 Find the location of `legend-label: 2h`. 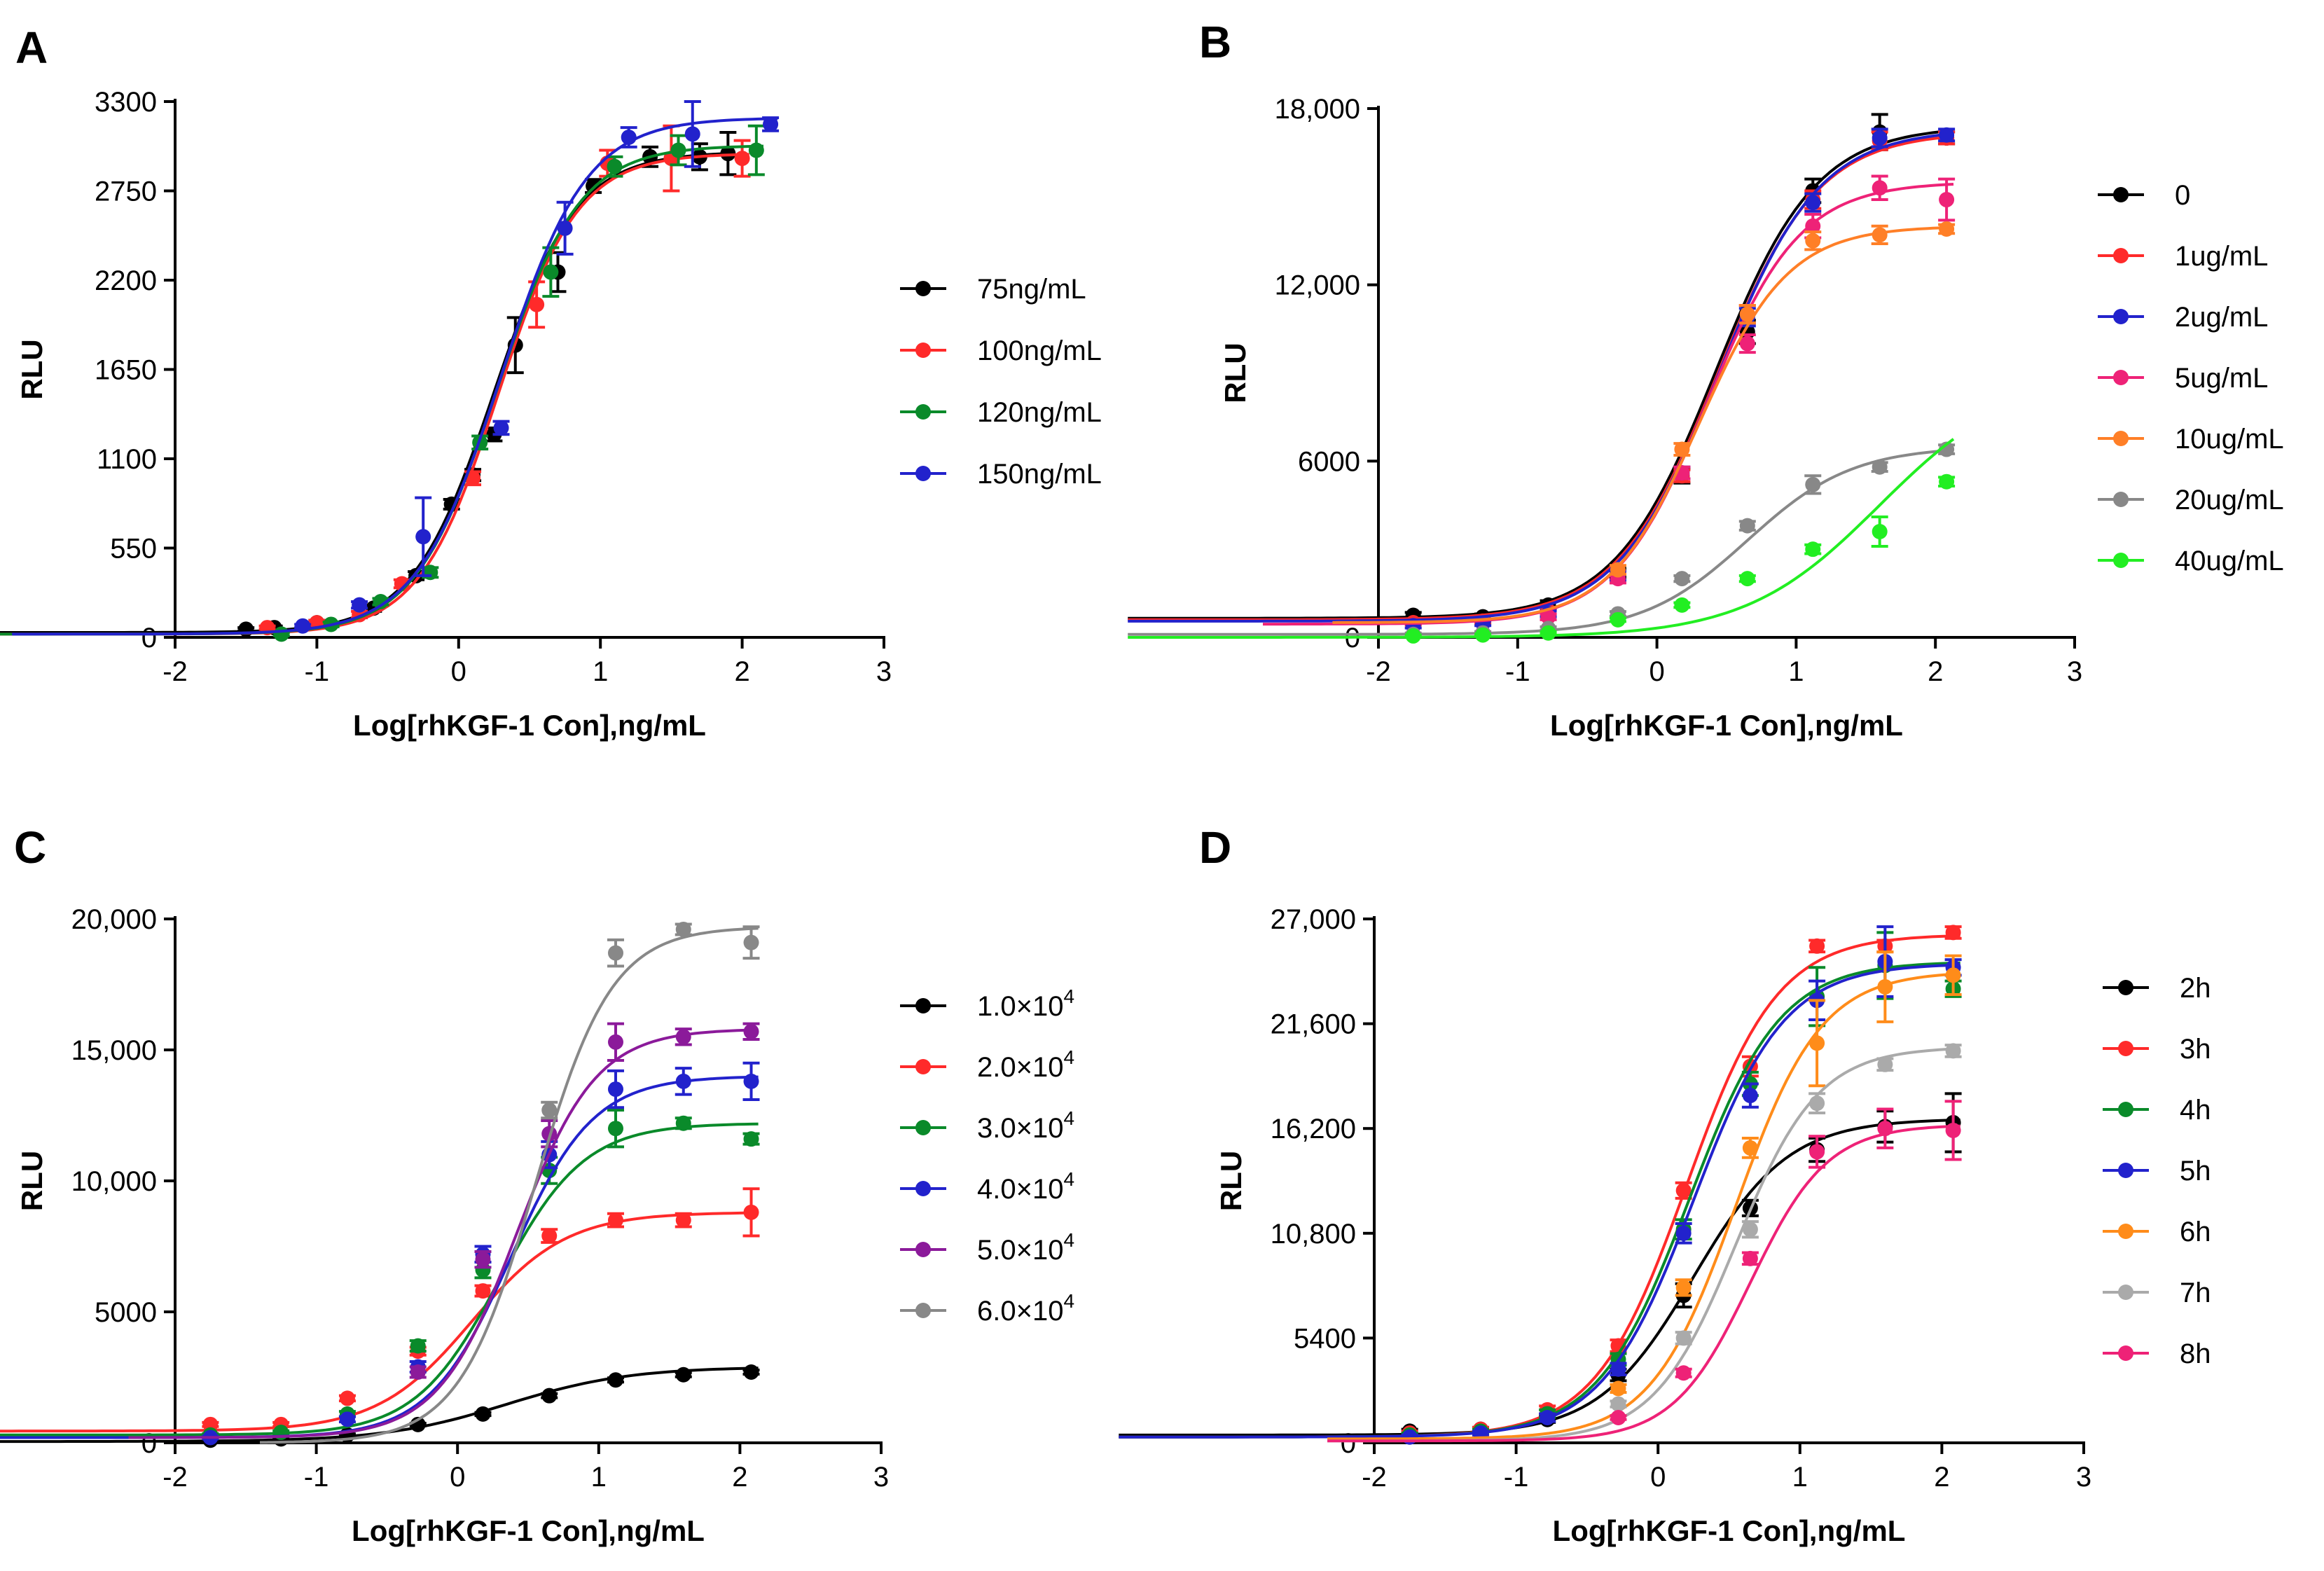

legend-label: 2h is located at coordinates (2195, 988).